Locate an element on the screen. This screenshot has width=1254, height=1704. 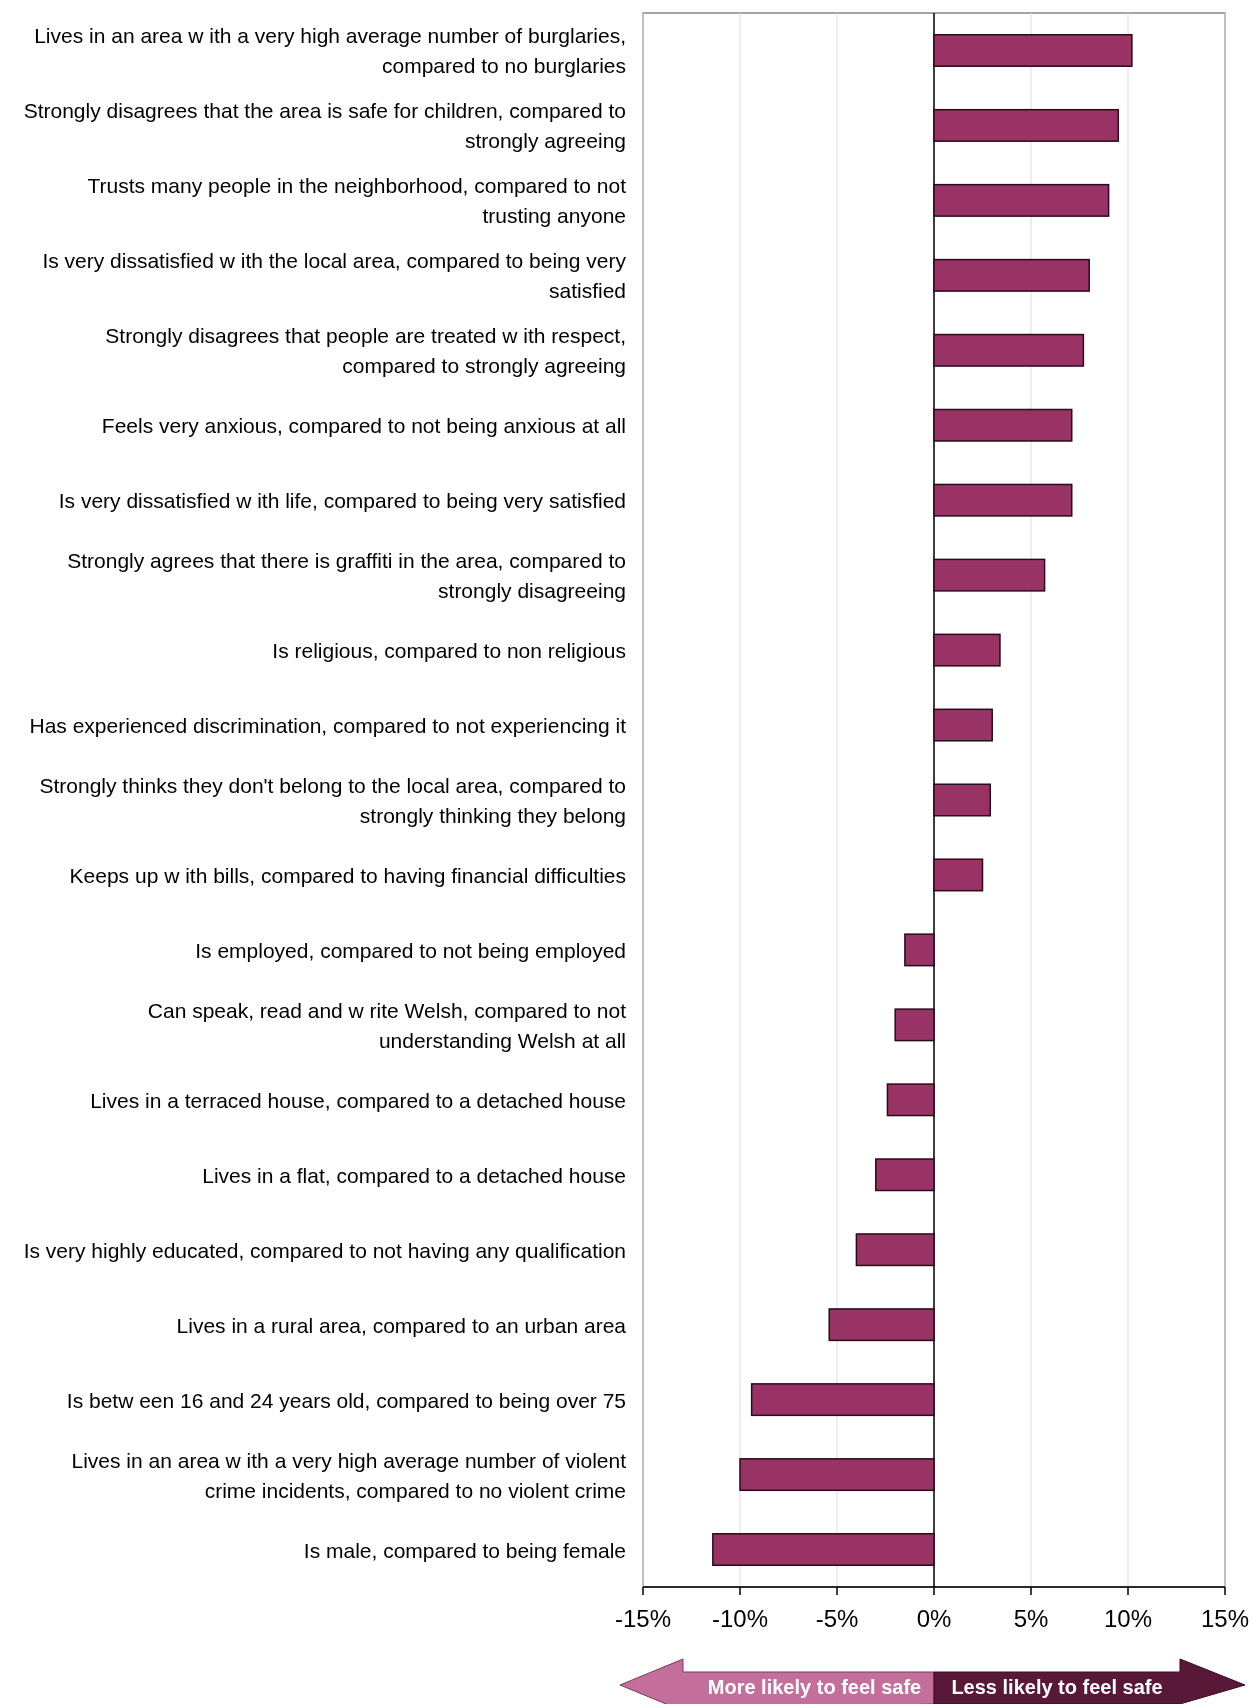
y-tick-label: Is religious, compared to non religious is located at coordinates (449, 650).